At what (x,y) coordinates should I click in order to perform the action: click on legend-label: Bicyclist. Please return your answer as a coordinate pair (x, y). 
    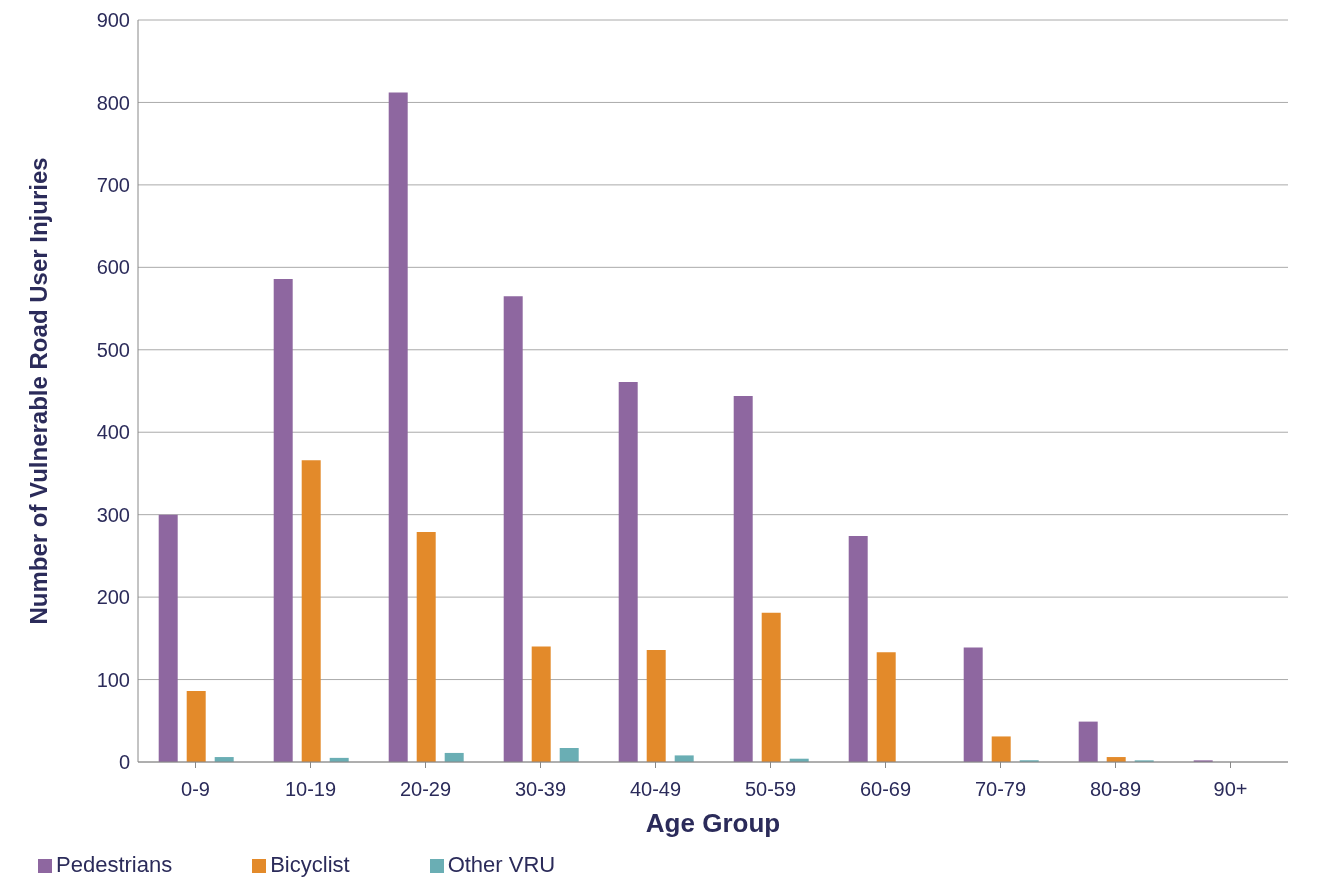
    Looking at the image, I should click on (310, 864).